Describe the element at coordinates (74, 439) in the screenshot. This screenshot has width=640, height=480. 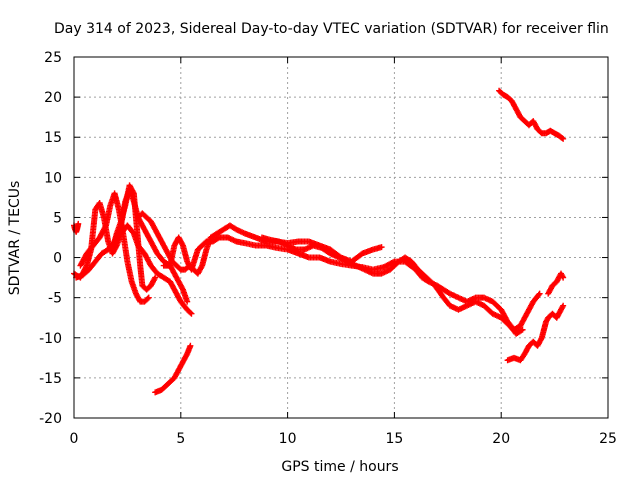
I see `x-tick-label: 0` at that location.